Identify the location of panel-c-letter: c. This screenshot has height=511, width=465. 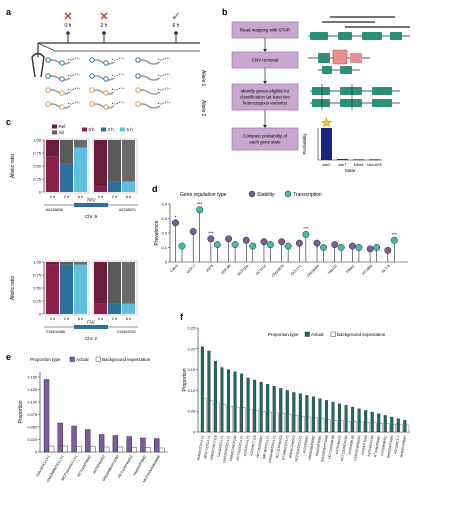
(8, 122).